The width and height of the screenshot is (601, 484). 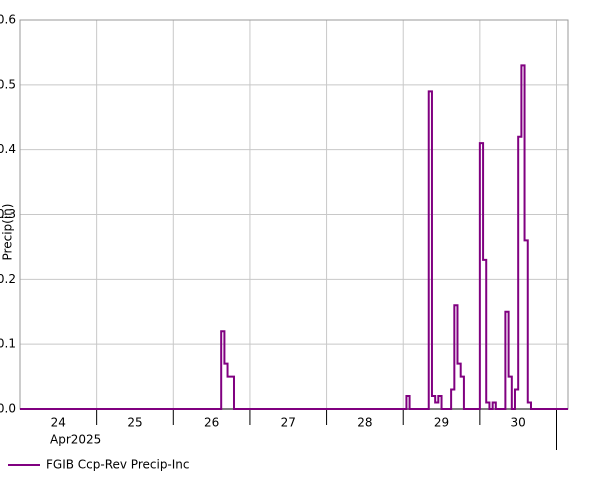 What do you see at coordinates (364, 423) in the screenshot?
I see `x-tick-label: 28` at bounding box center [364, 423].